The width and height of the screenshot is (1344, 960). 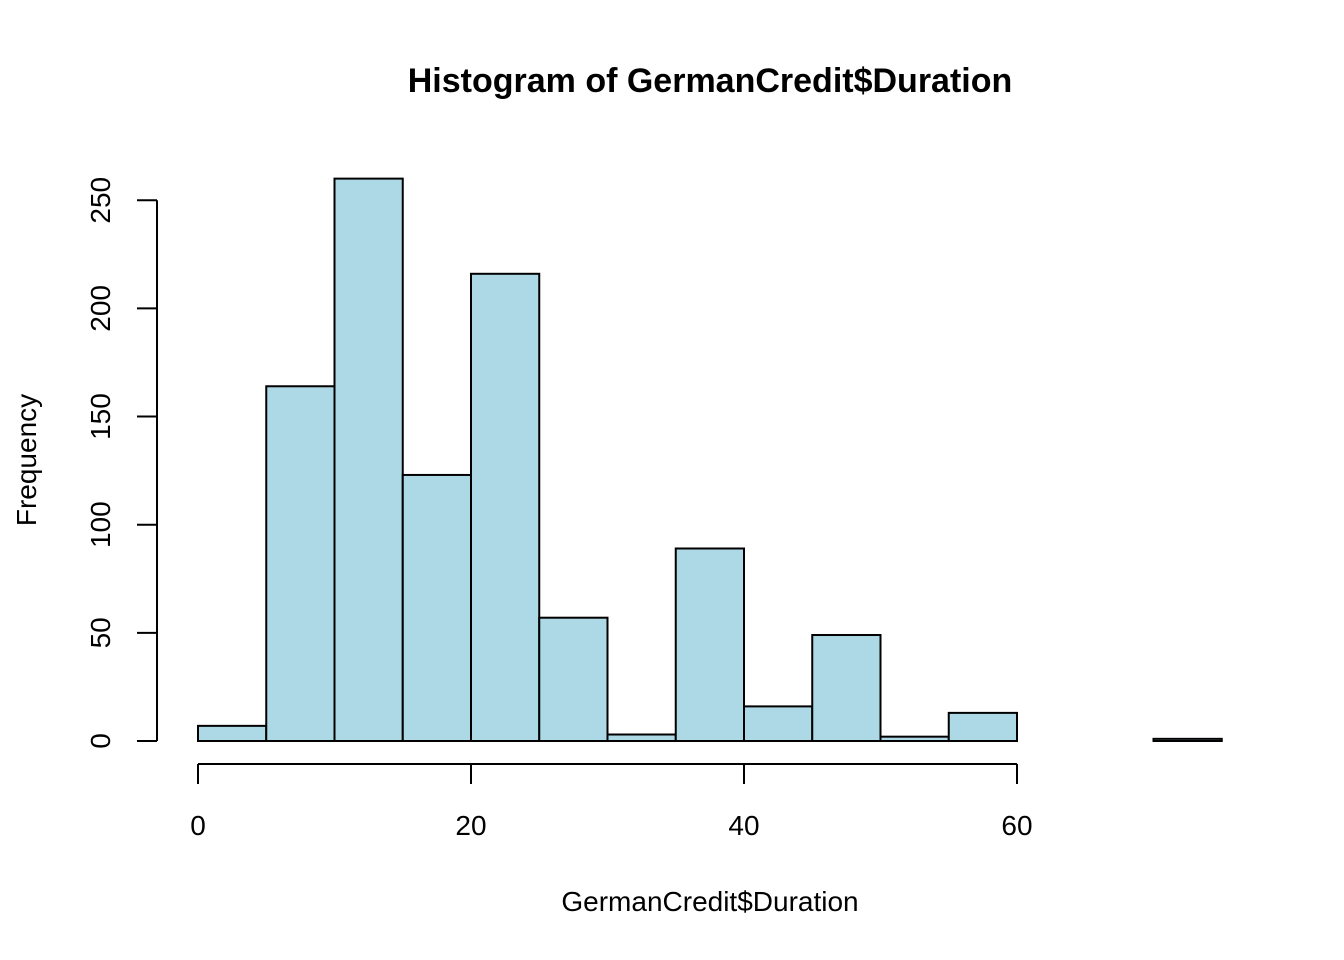 What do you see at coordinates (611, 802) in the screenshot?
I see `x-axis: 0 20 40 60` at bounding box center [611, 802].